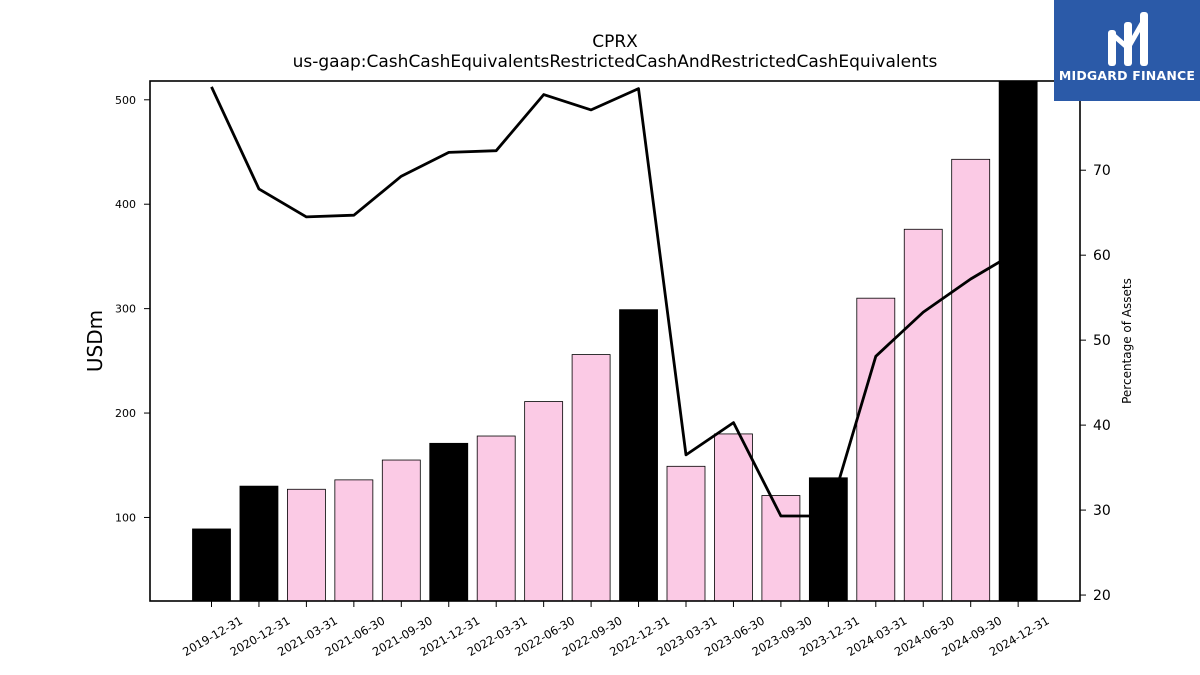 This screenshot has width=1200, height=675. What do you see at coordinates (125, 517) in the screenshot?
I see `y-tick-label: 100` at bounding box center [125, 517].